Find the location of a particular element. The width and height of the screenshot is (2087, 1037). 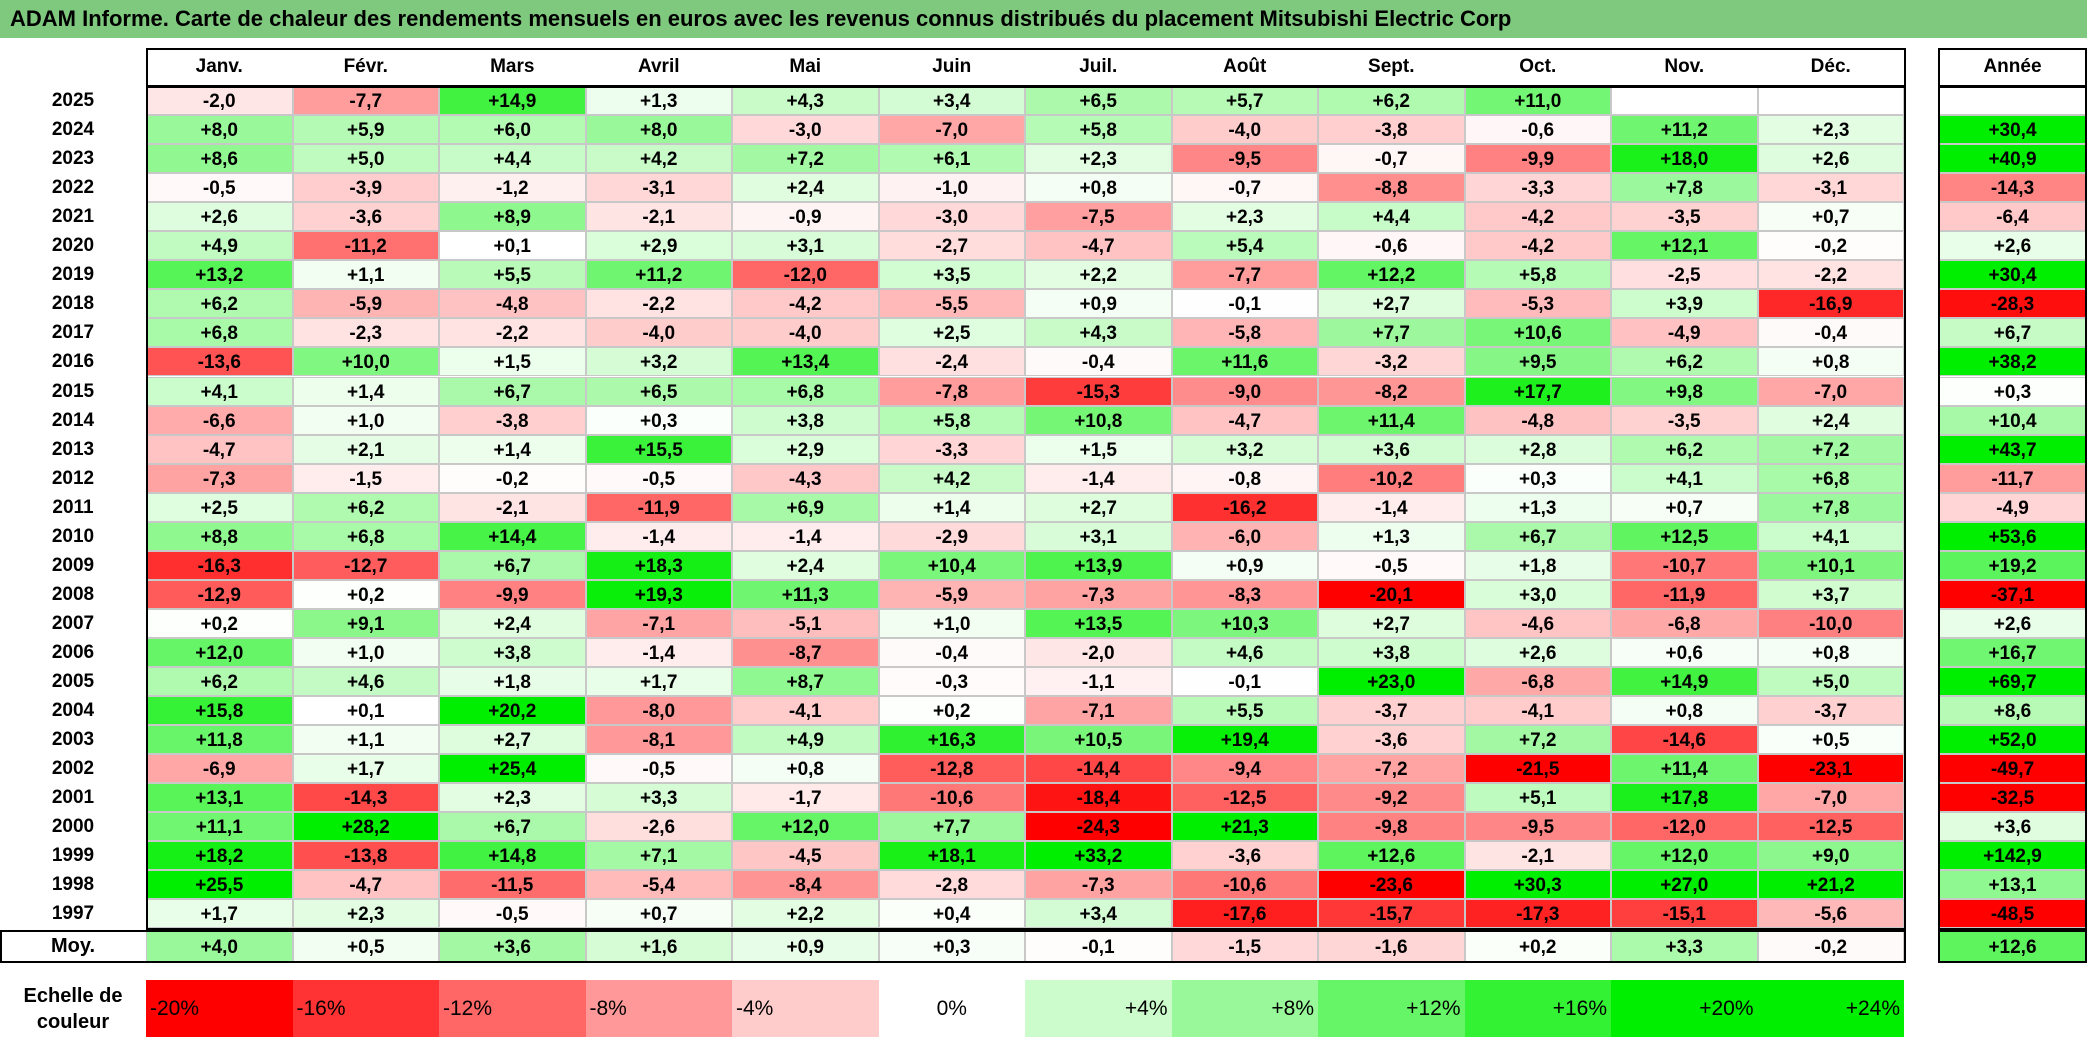

annual-cell: -4,9 is located at coordinates (2012, 507).